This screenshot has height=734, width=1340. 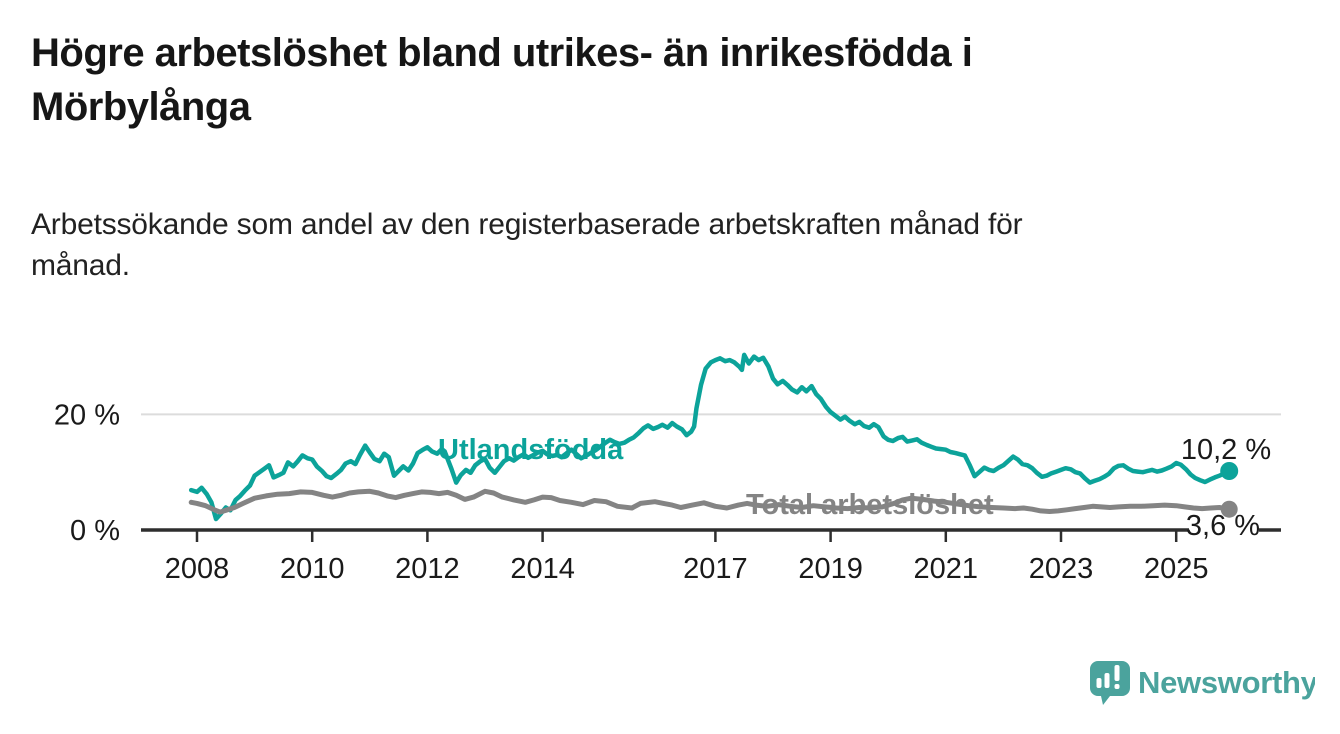 I want to click on end-value-label-utlandsfodda: 10,2 %, so click(x=1226, y=450).